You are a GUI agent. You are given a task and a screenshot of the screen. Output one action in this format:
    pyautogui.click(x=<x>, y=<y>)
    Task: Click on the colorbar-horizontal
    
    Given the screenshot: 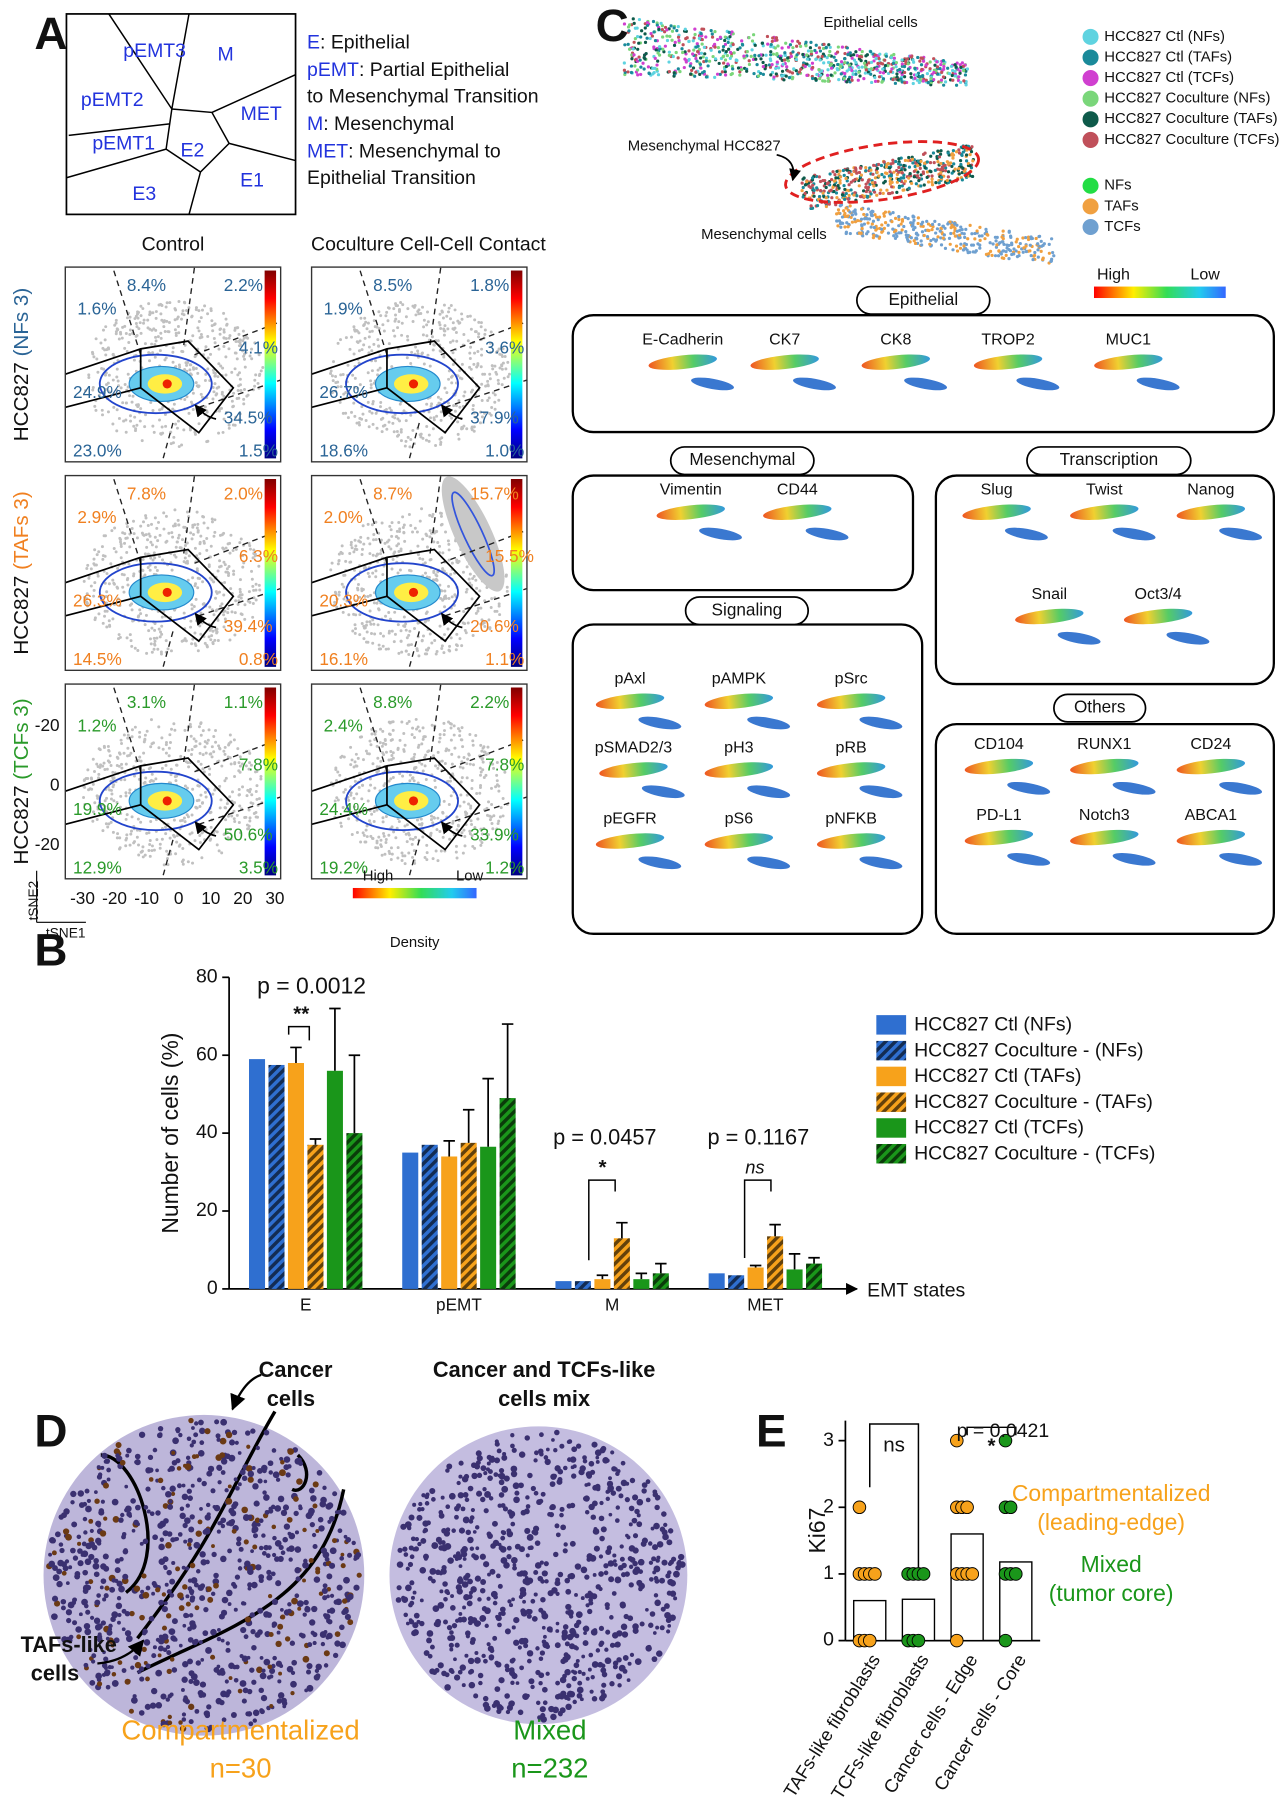 What is the action you would take?
    pyautogui.click(x=415, y=893)
    